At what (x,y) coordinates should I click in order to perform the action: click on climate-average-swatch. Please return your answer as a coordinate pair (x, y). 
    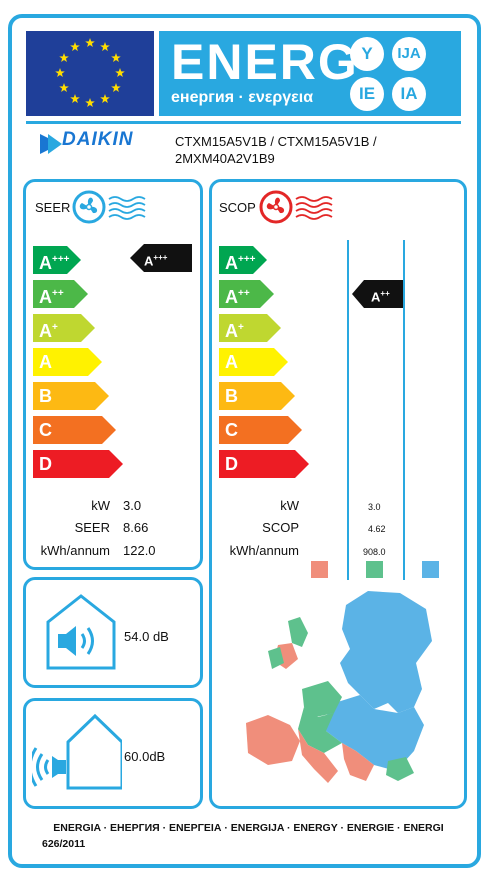
    Looking at the image, I should click on (374, 569).